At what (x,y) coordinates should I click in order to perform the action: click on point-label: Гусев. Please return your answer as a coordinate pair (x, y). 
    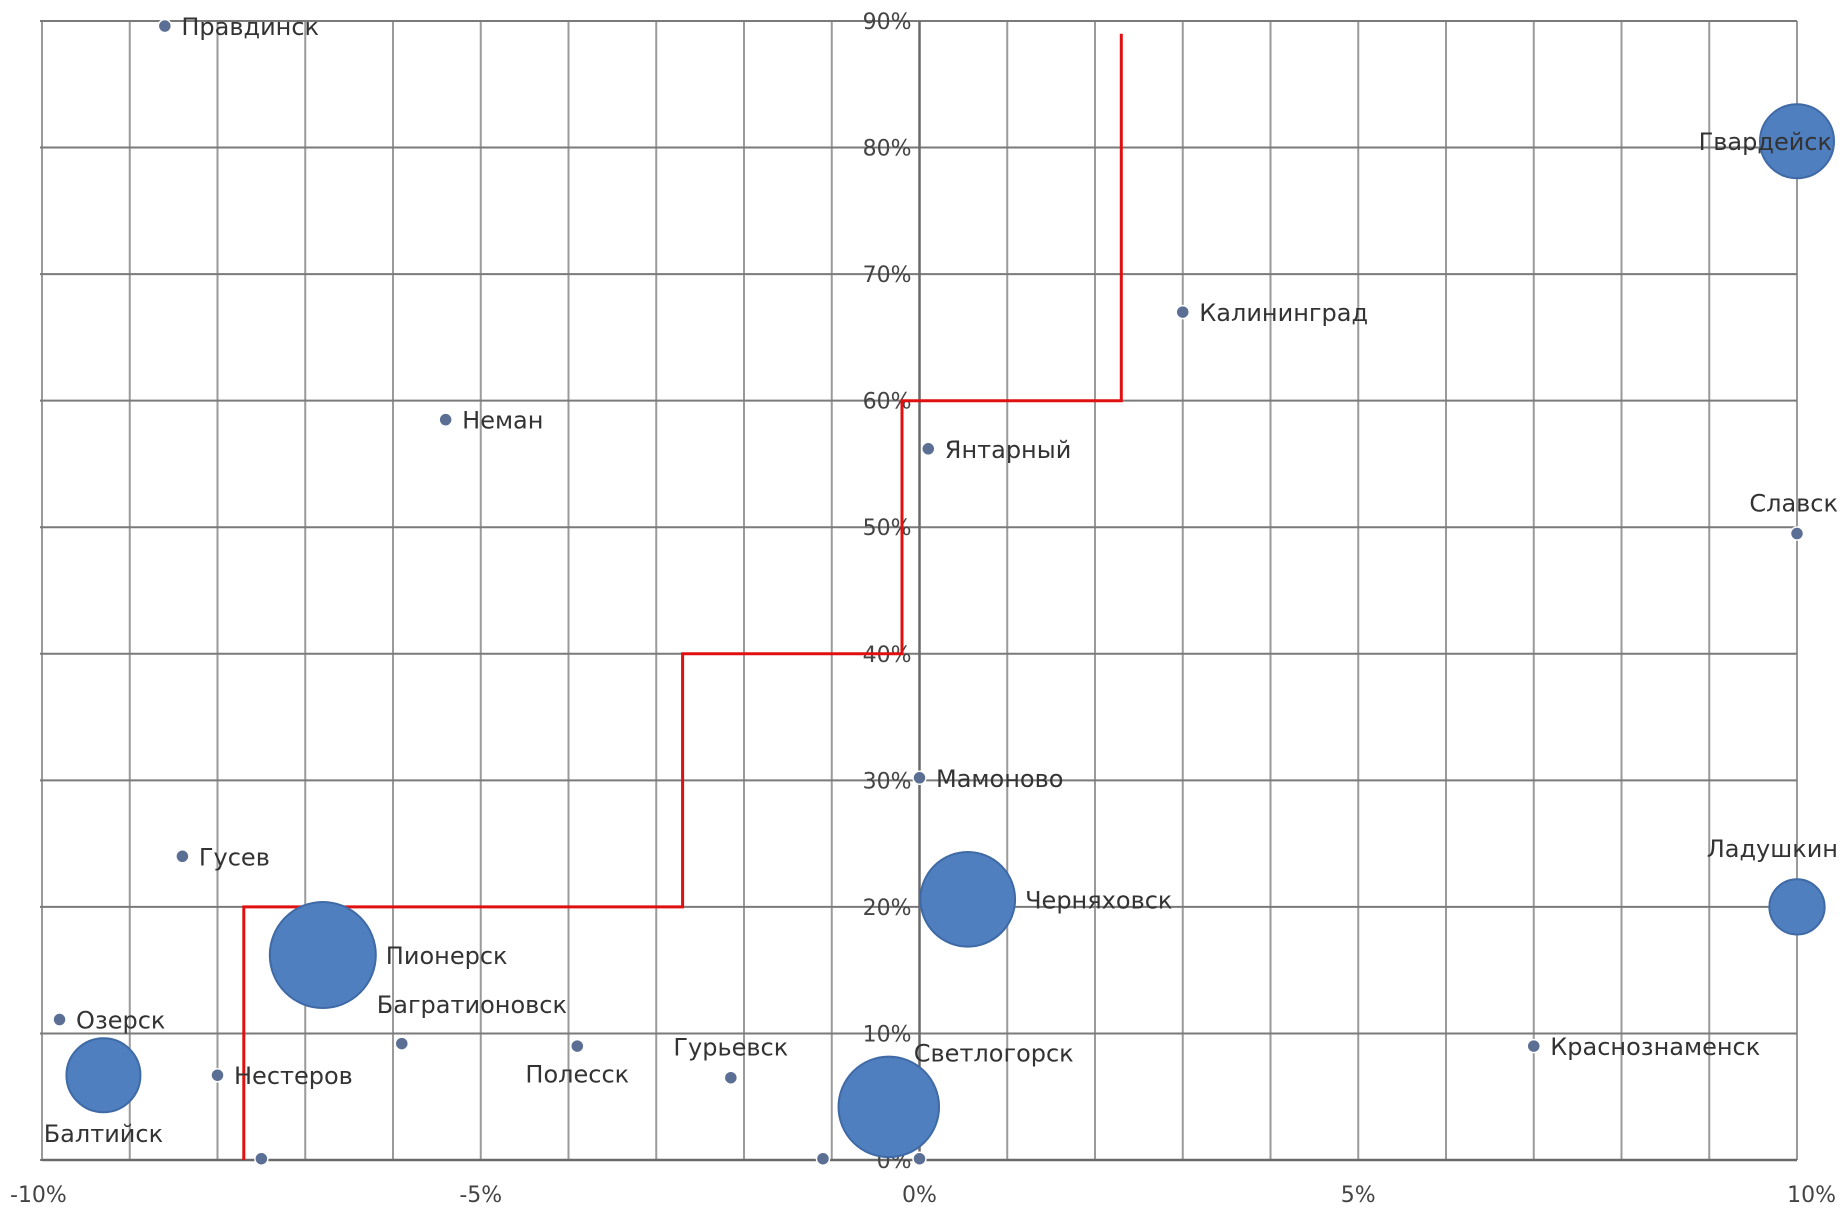
    Looking at the image, I should click on (234, 857).